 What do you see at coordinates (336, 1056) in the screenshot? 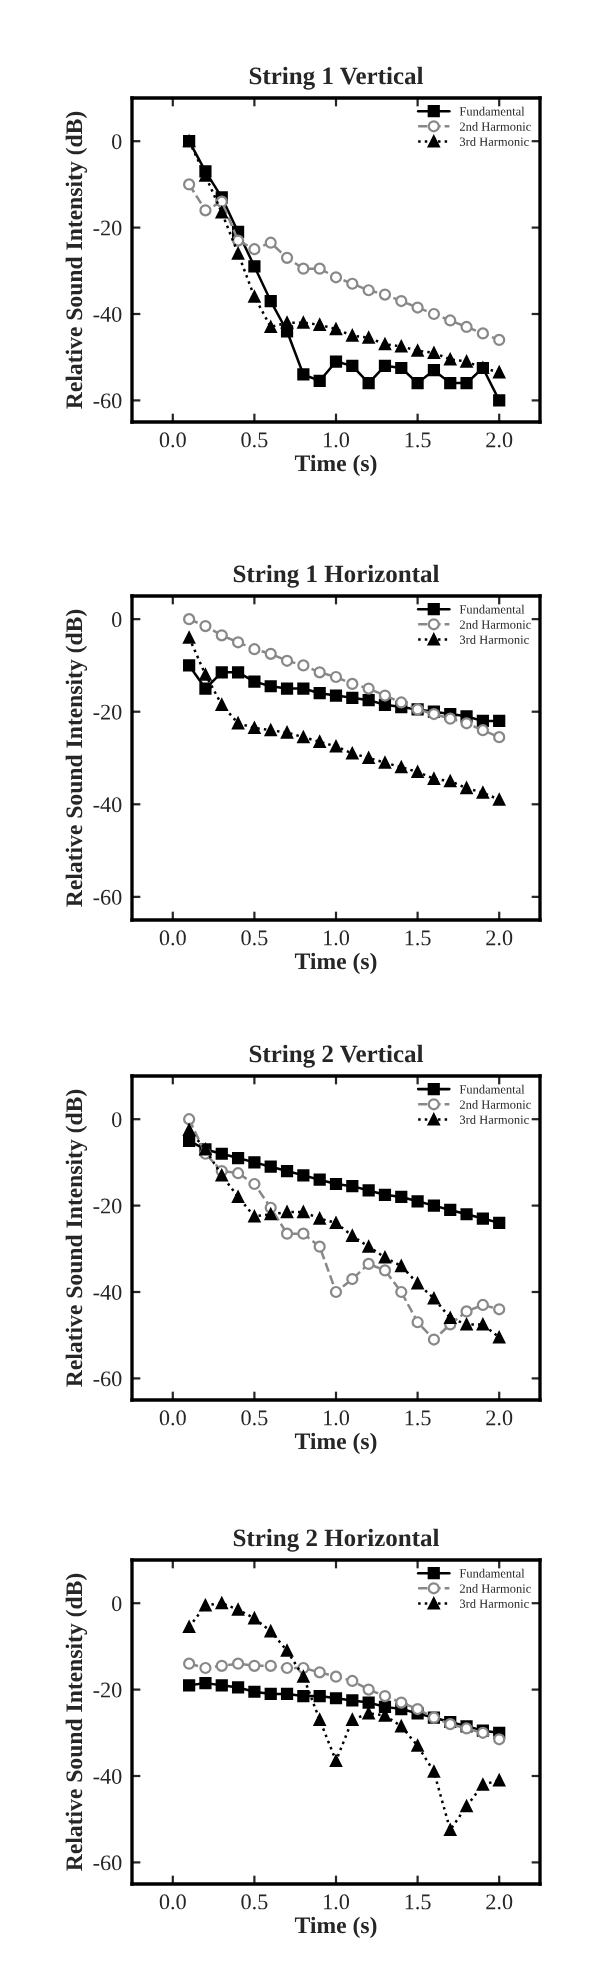
I see `chart-title: String 2 Vertical` at bounding box center [336, 1056].